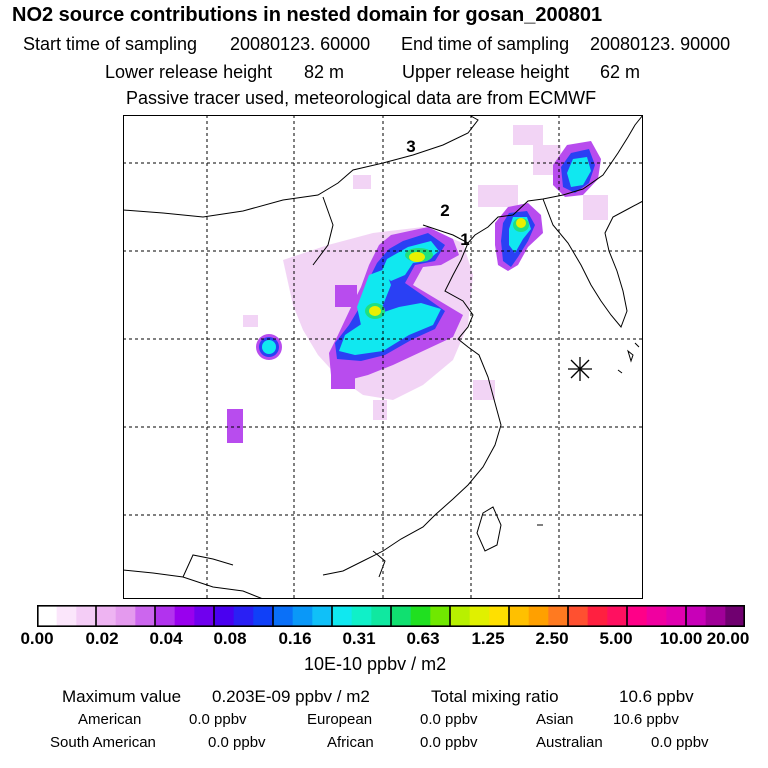 This screenshot has width=768, height=768. I want to click on colorbar-cells, so click(391, 616).